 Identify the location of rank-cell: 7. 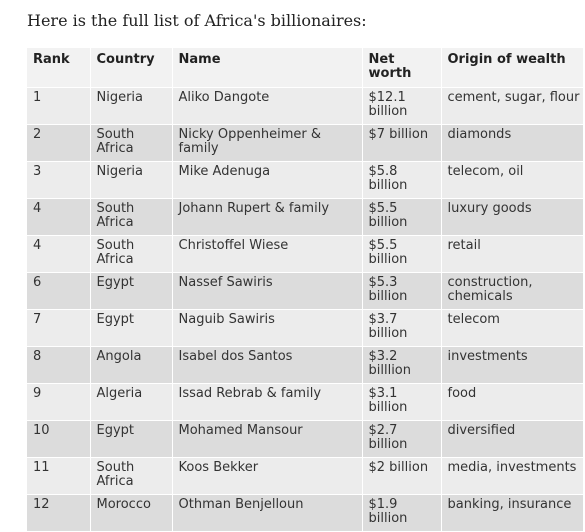
(59, 328).